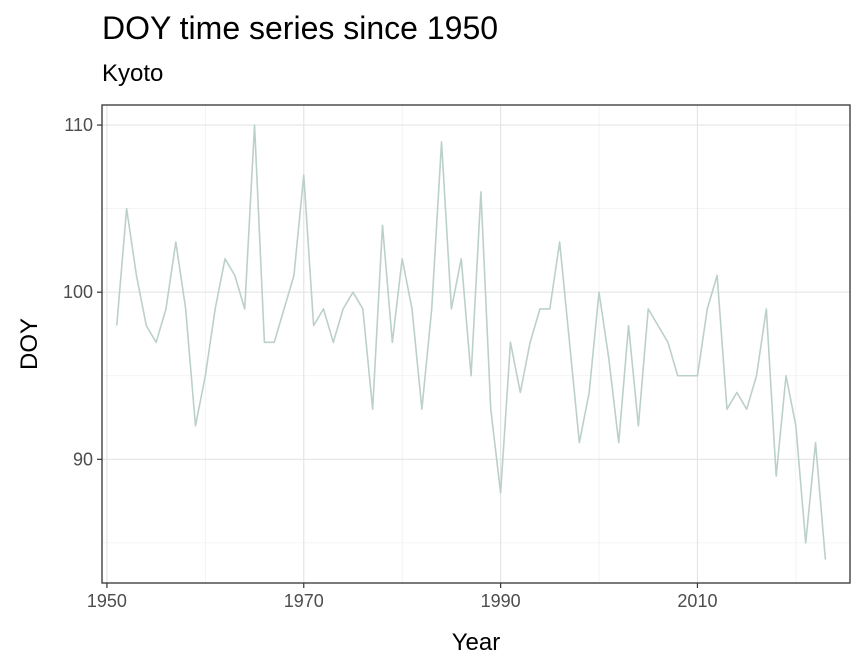  Describe the element at coordinates (501, 601) in the screenshot. I see `x-tick-label: 1990` at that location.